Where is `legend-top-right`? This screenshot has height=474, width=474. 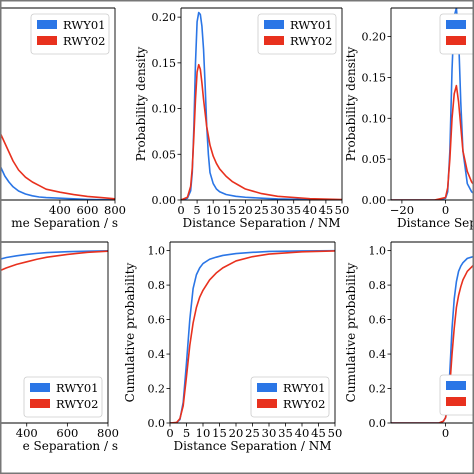
legend-top-right is located at coordinates (456, 34).